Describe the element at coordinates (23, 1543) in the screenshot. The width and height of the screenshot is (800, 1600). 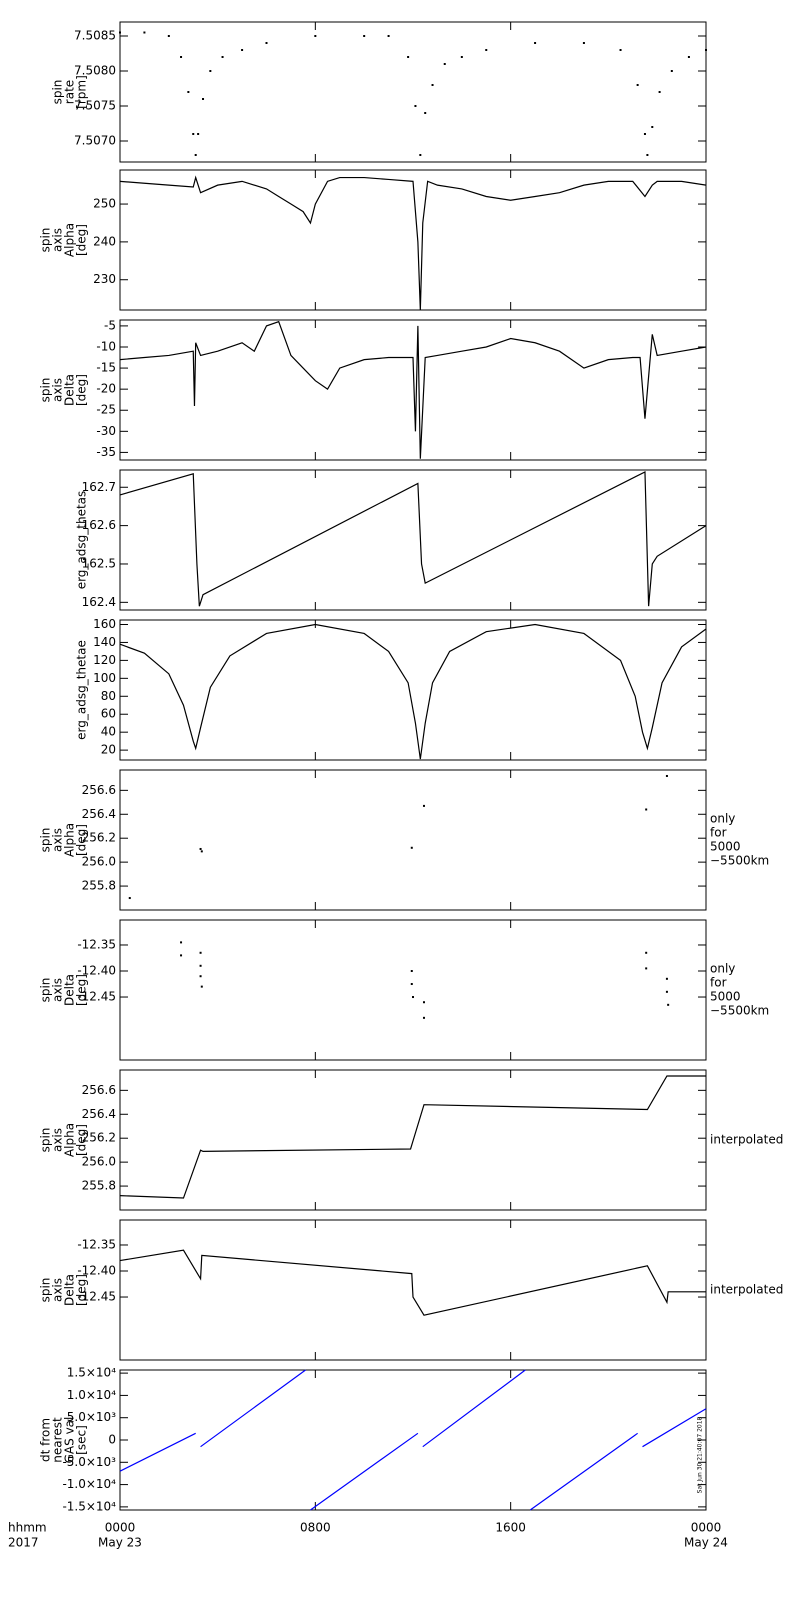
I see `x-row-label: 2017` at that location.